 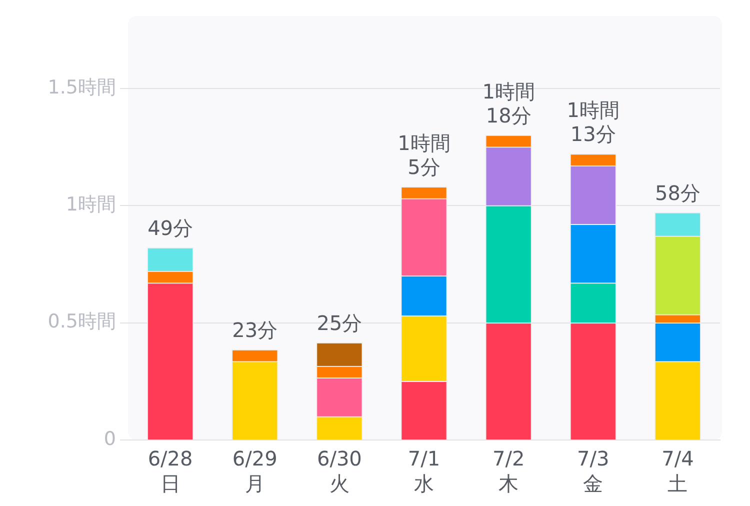 I want to click on annotation: 1時間 5分, so click(x=424, y=155).